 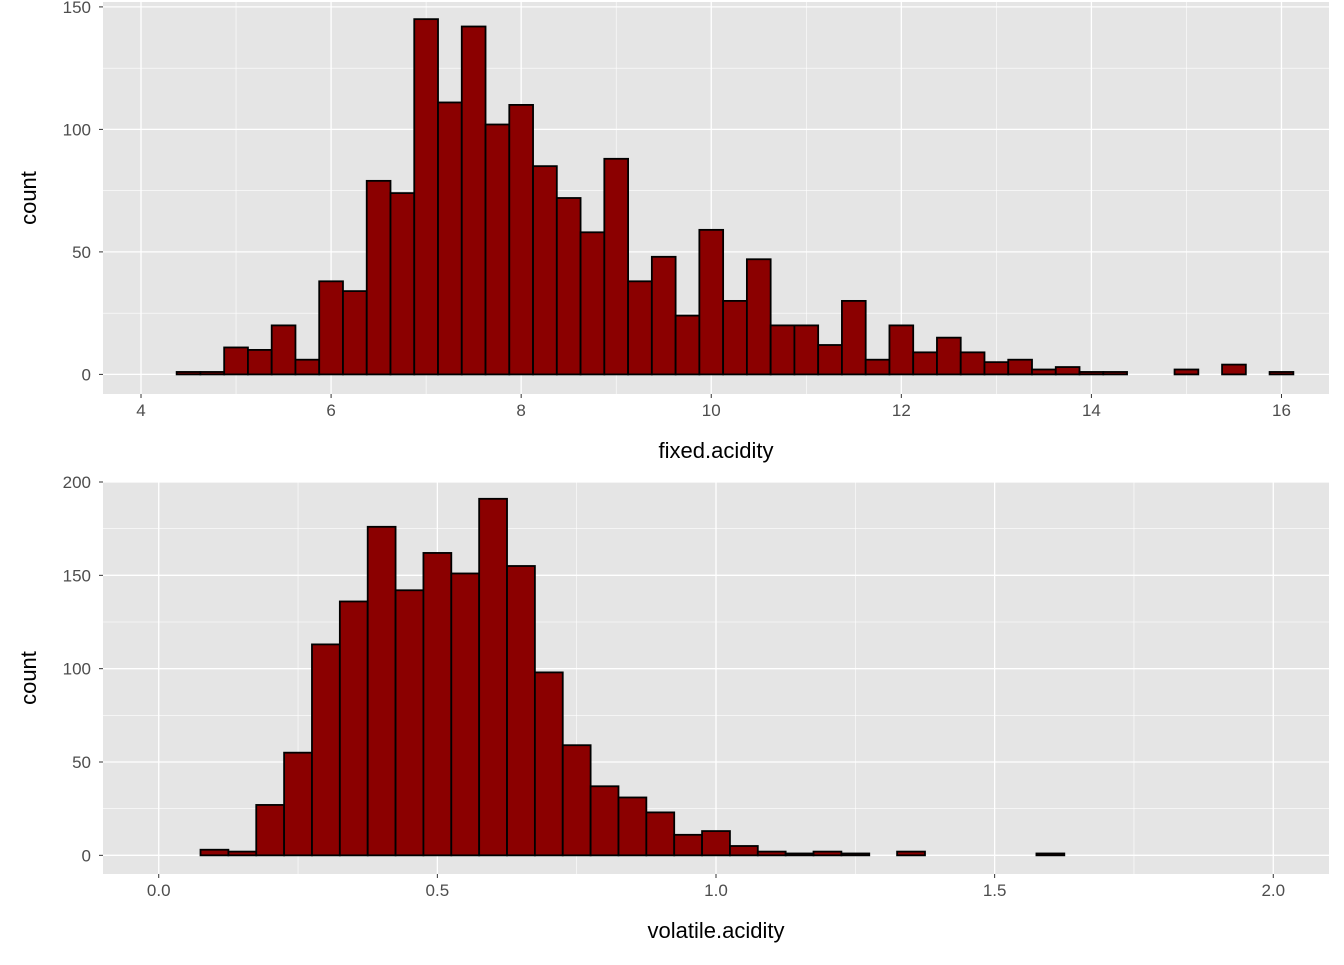 I want to click on x-tick-label: 16, so click(x=1281, y=410).